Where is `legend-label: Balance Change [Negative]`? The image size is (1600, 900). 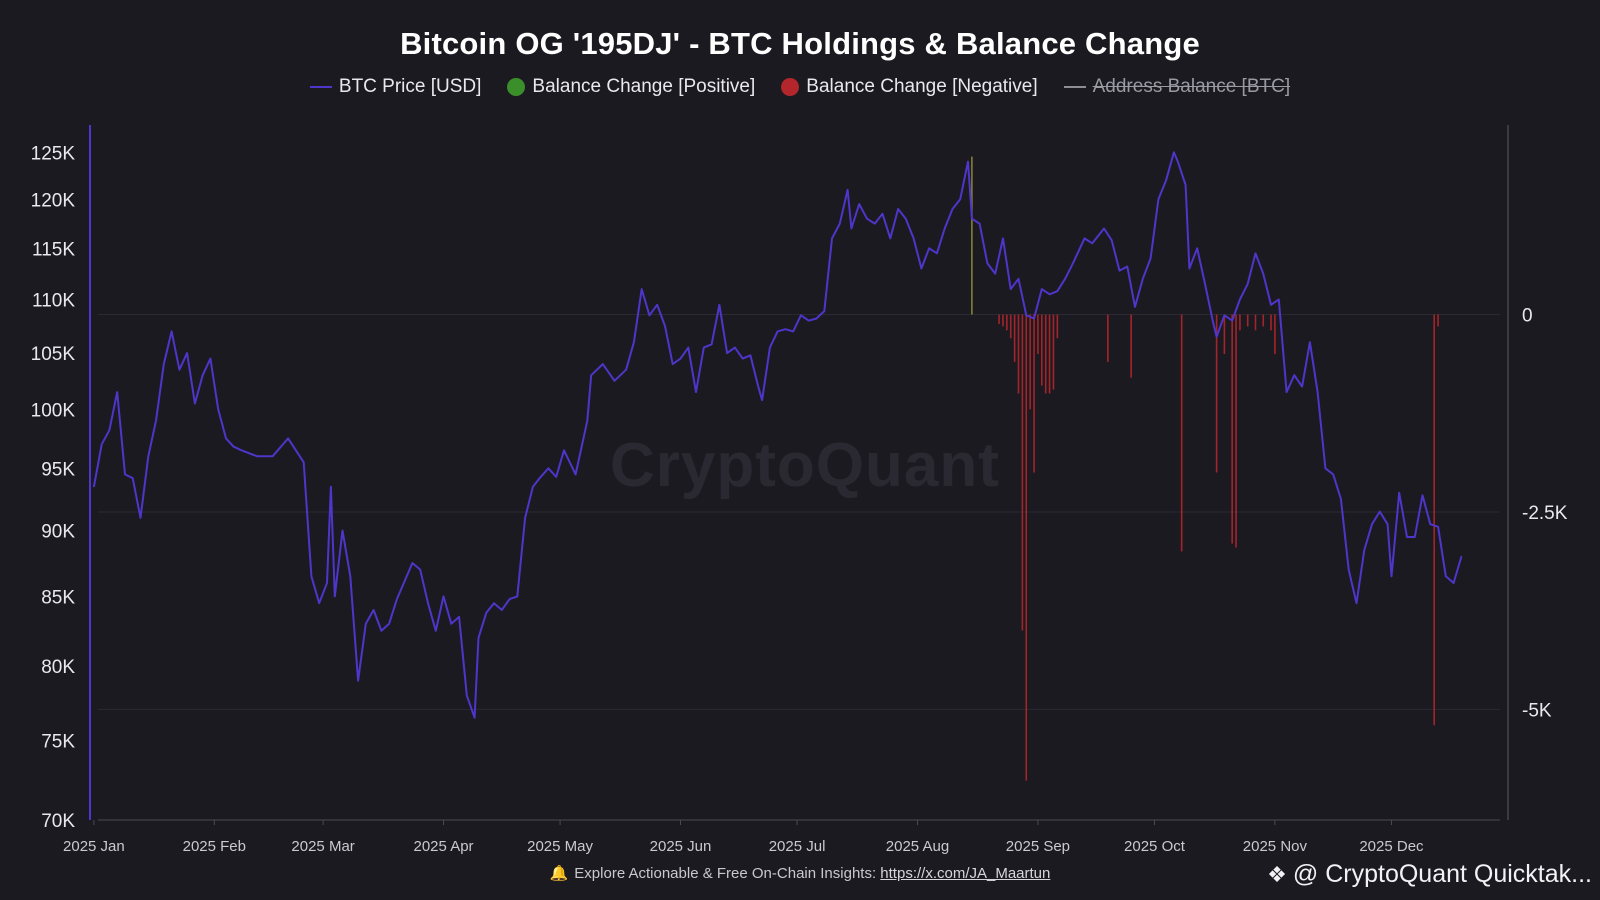
legend-label: Balance Change [Negative] is located at coordinates (922, 86).